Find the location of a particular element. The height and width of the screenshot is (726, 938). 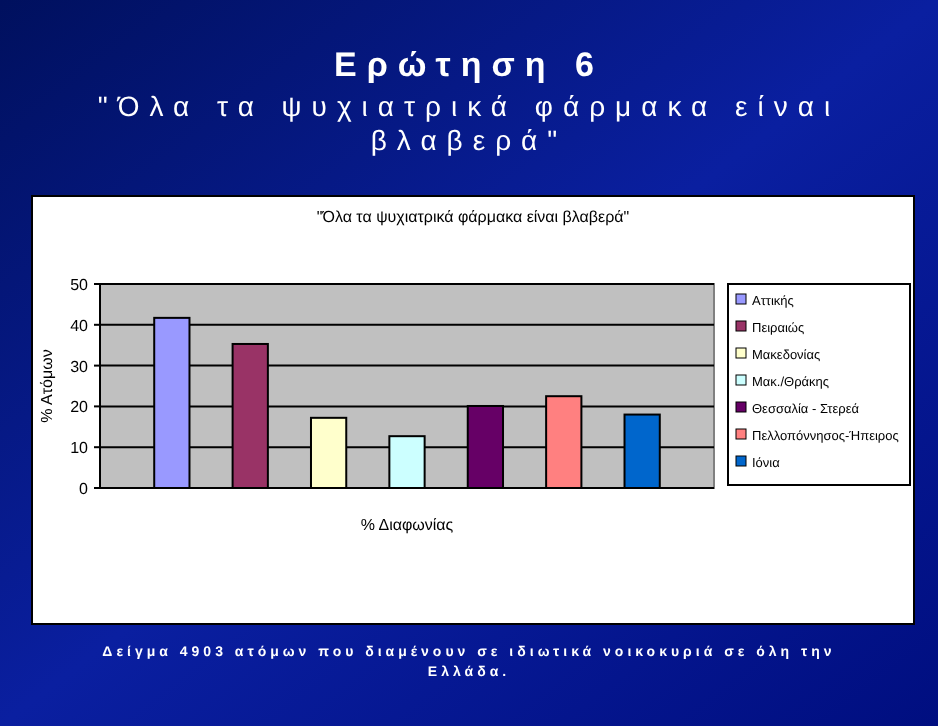

chart-title: Ερώτηση 6 is located at coordinates (469, 65).